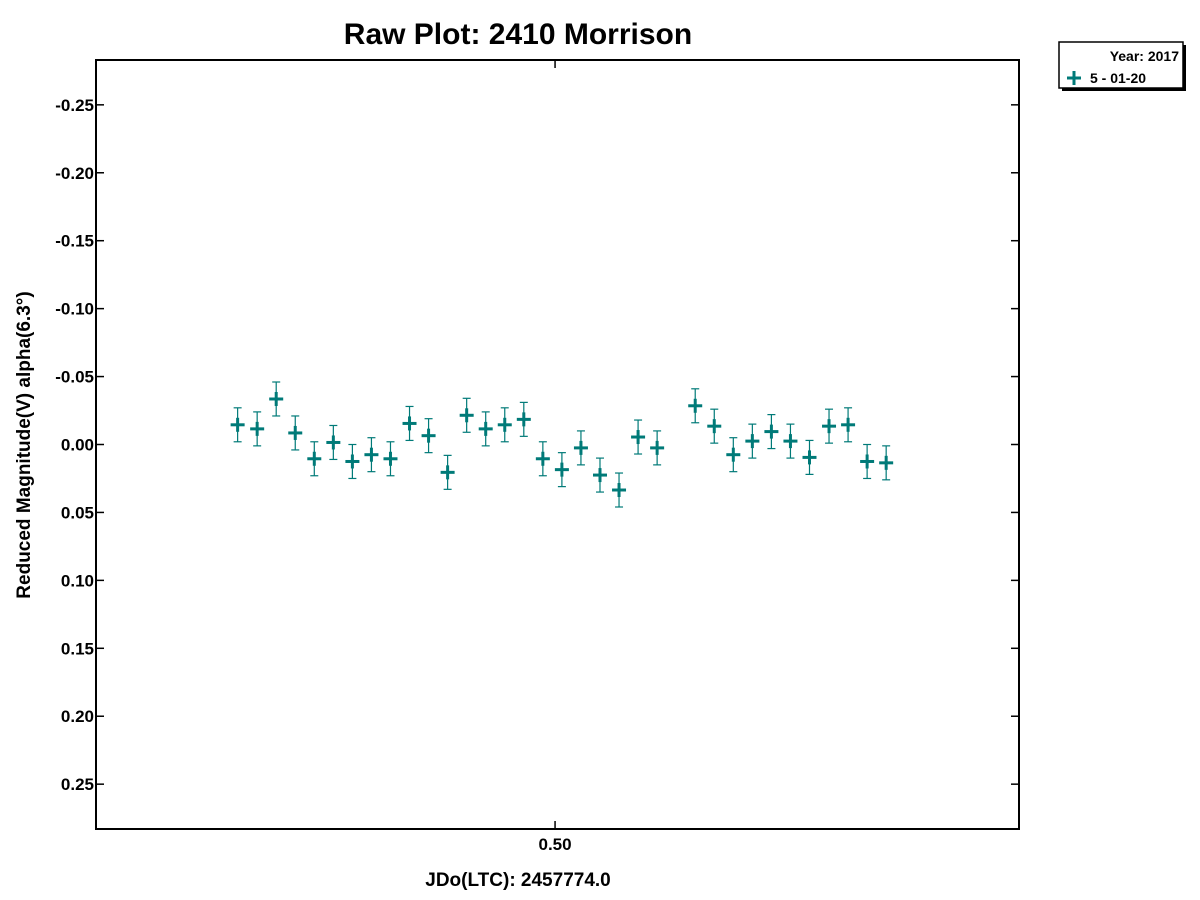 Image resolution: width=1200 pixels, height=900 pixels. Describe the element at coordinates (518, 880) in the screenshot. I see `x-axis-label: JDo(LTC): 2457774.0` at that location.